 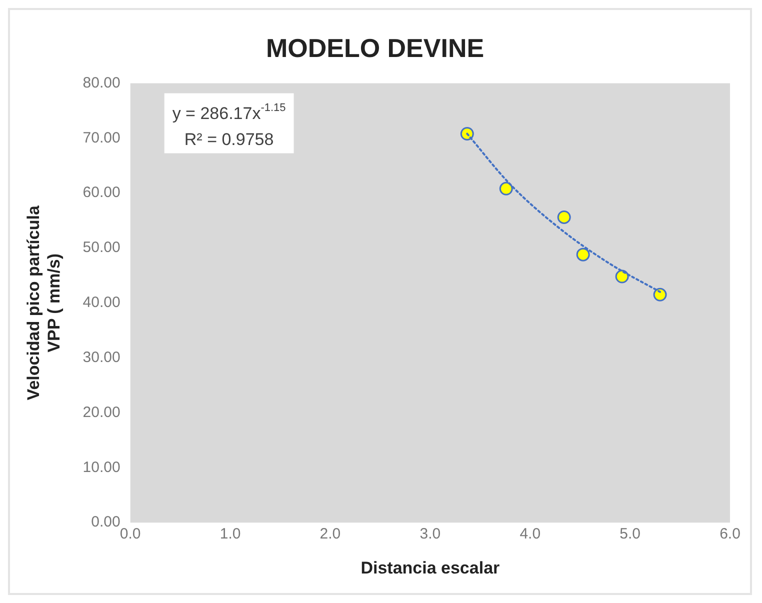 What do you see at coordinates (105, 522) in the screenshot?
I see `y-tick-label: 0.00` at bounding box center [105, 522].